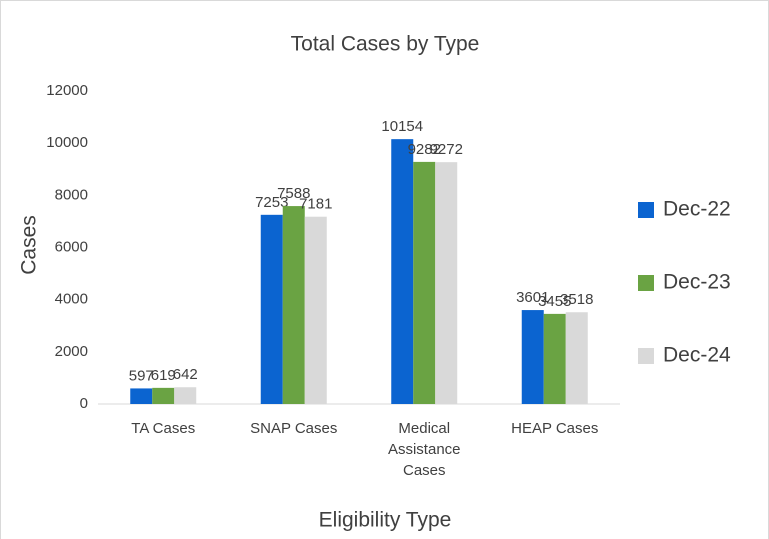  What do you see at coordinates (424, 149) in the screenshot?
I see `data-label: 9282` at bounding box center [424, 149].